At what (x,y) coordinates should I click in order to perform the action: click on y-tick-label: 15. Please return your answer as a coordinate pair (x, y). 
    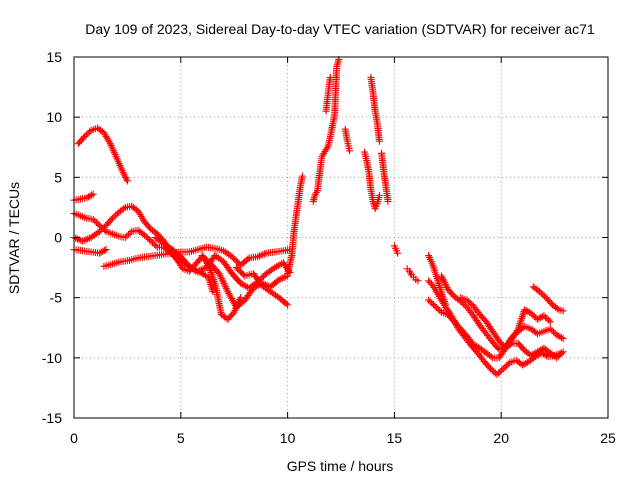
    Looking at the image, I should click on (54, 57).